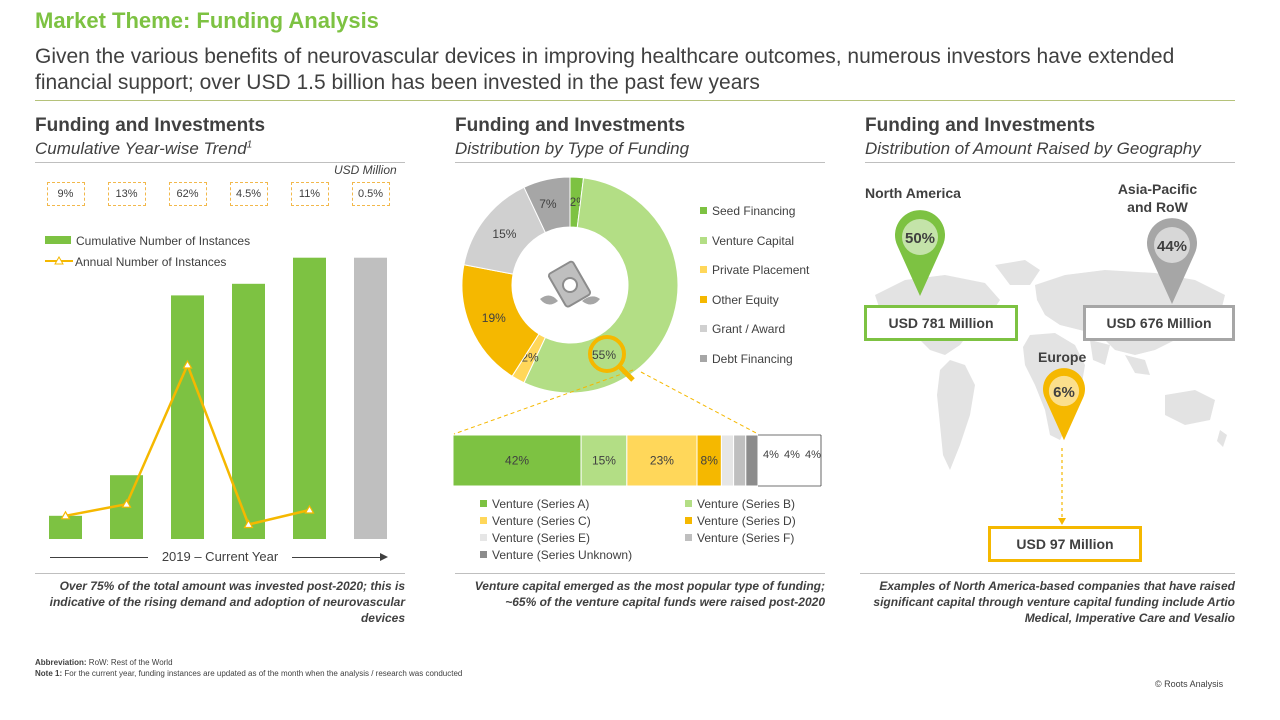  I want to click on panel2-subheading: Distribution by Type of Funding, so click(572, 148).